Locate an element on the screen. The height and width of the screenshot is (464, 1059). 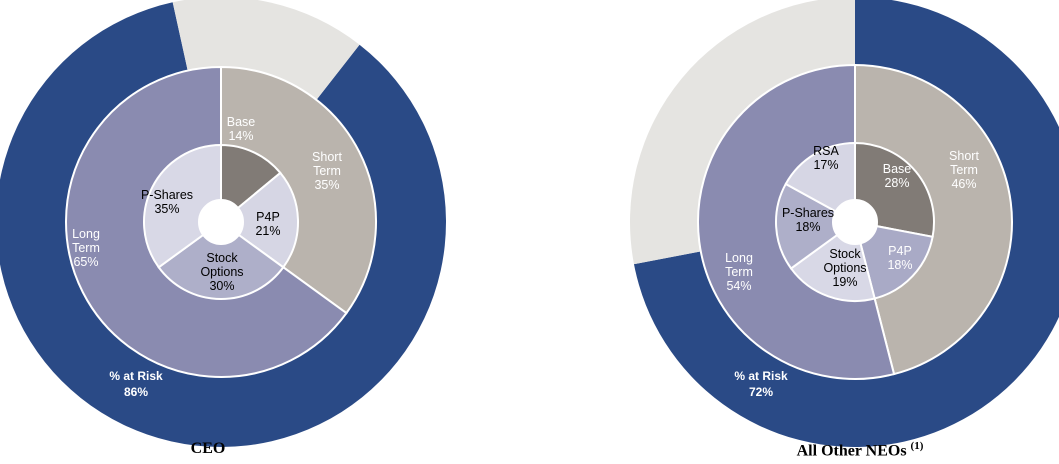
label-inner-p-shares: P-Shares 18% is located at coordinates (808, 220).